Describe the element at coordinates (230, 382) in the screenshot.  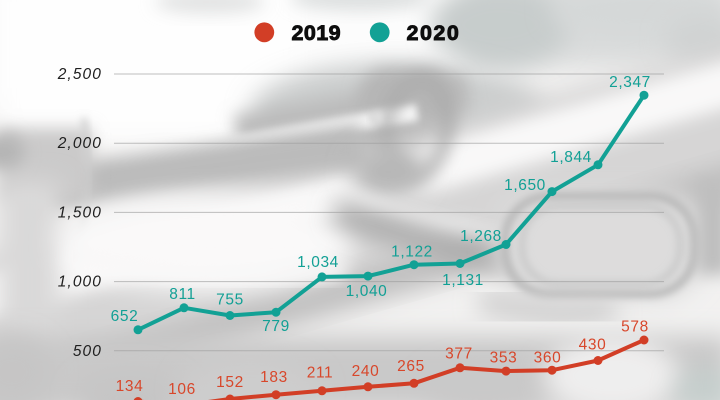
I see `svg-text: 152` at that location.